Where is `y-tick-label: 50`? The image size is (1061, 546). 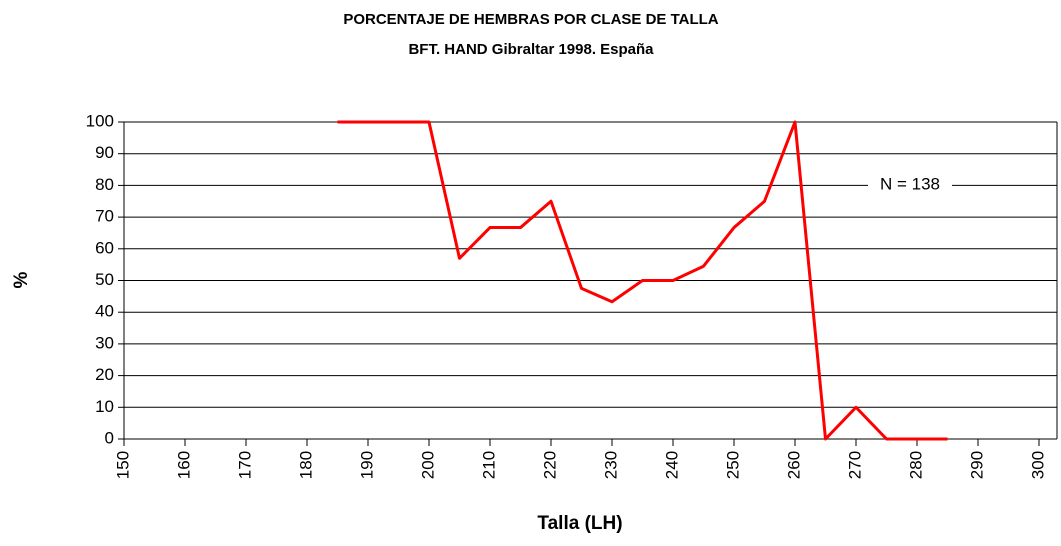
y-tick-label: 50 is located at coordinates (104, 279).